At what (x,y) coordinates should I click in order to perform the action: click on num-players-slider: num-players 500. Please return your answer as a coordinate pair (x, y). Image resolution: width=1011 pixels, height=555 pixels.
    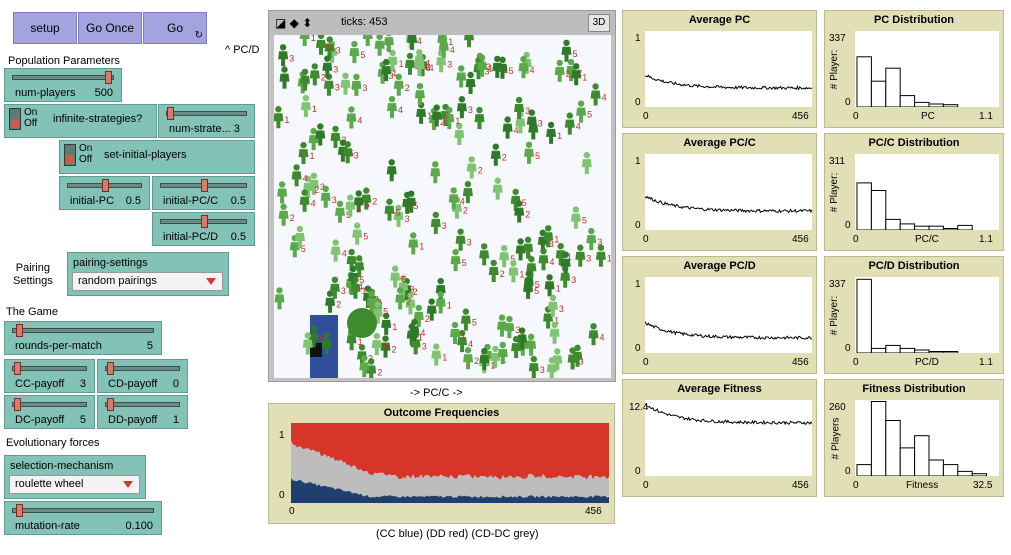
    Looking at the image, I should click on (63, 85).